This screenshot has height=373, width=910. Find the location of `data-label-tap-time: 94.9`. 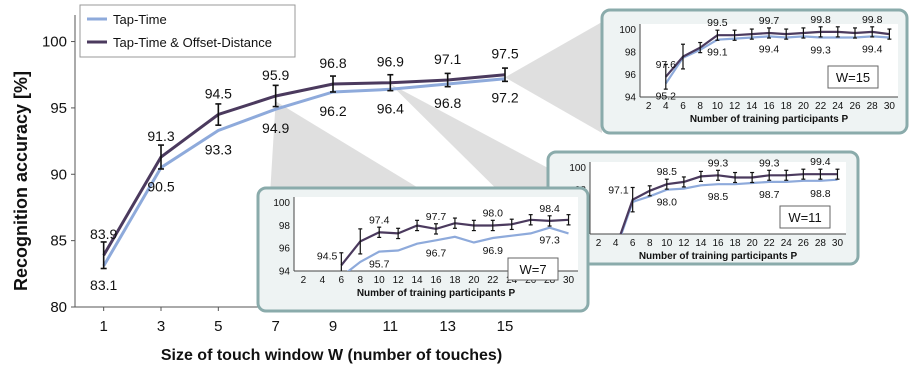

data-label-tap-time: 94.9 is located at coordinates (275, 128).